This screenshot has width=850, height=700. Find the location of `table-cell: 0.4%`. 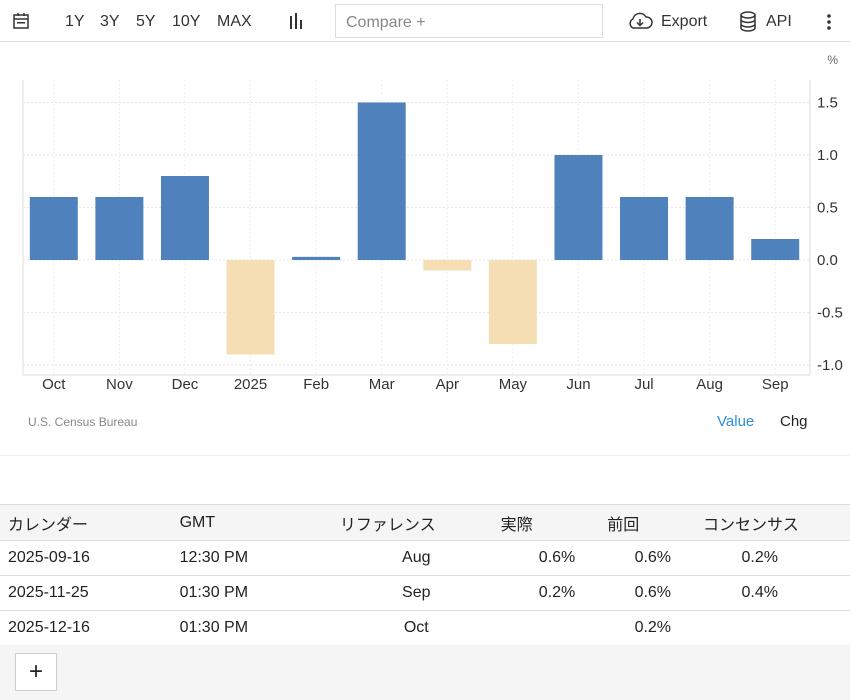

table-cell: 0.4% is located at coordinates (776, 593).